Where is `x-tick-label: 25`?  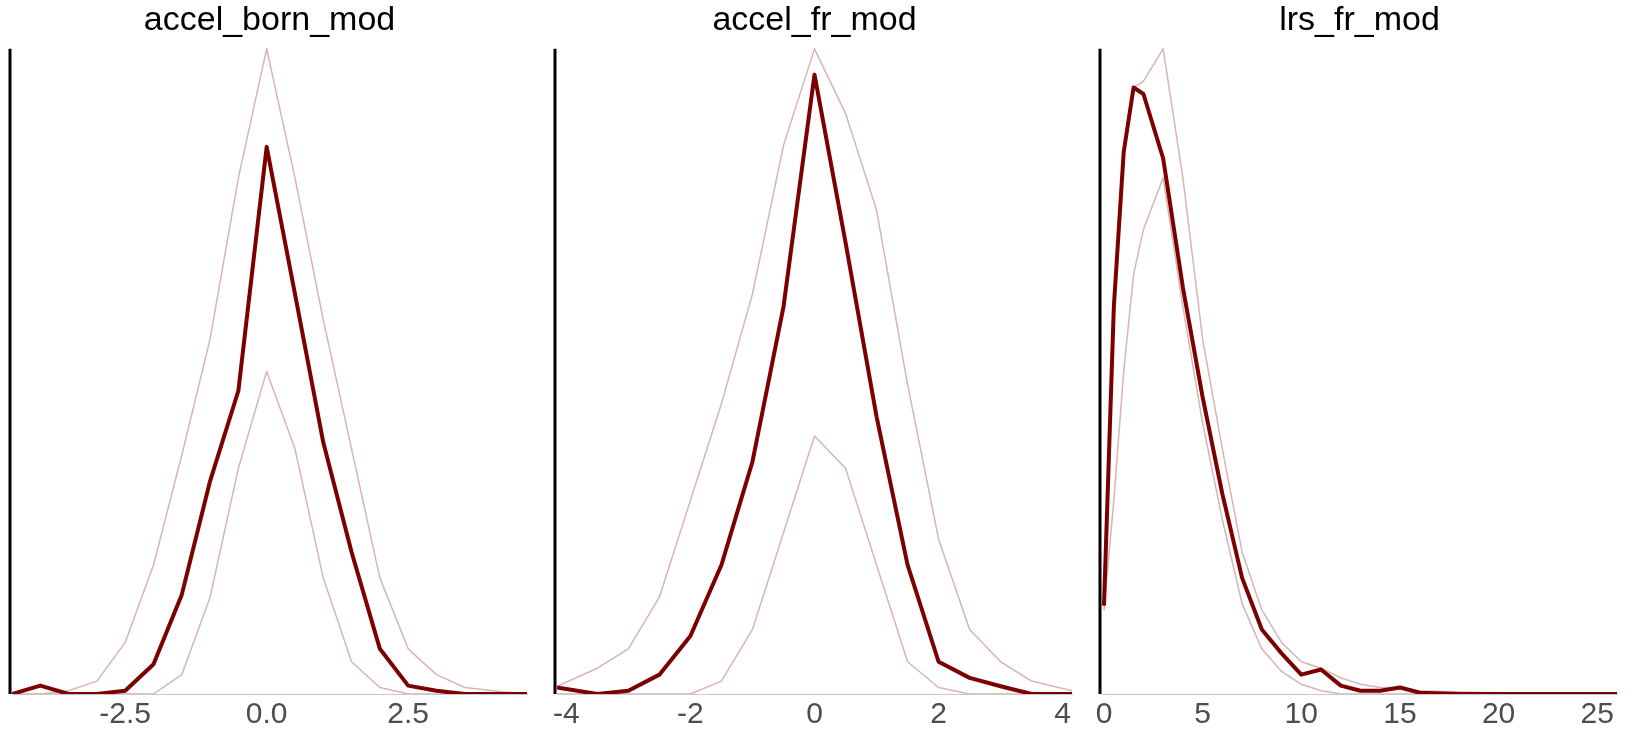 x-tick-label: 25 is located at coordinates (1597, 713).